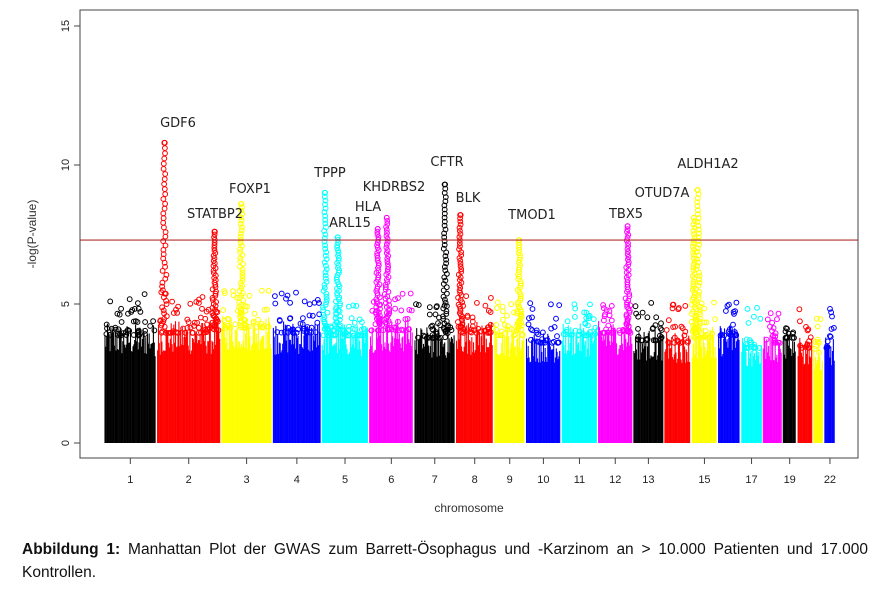 The width and height of the screenshot is (876, 600). What do you see at coordinates (481, 472) in the screenshot?
I see `x-axis: 1 2 3 4 5 6 7 8 9 10 11 12 13 15 17 19 22` at bounding box center [481, 472].